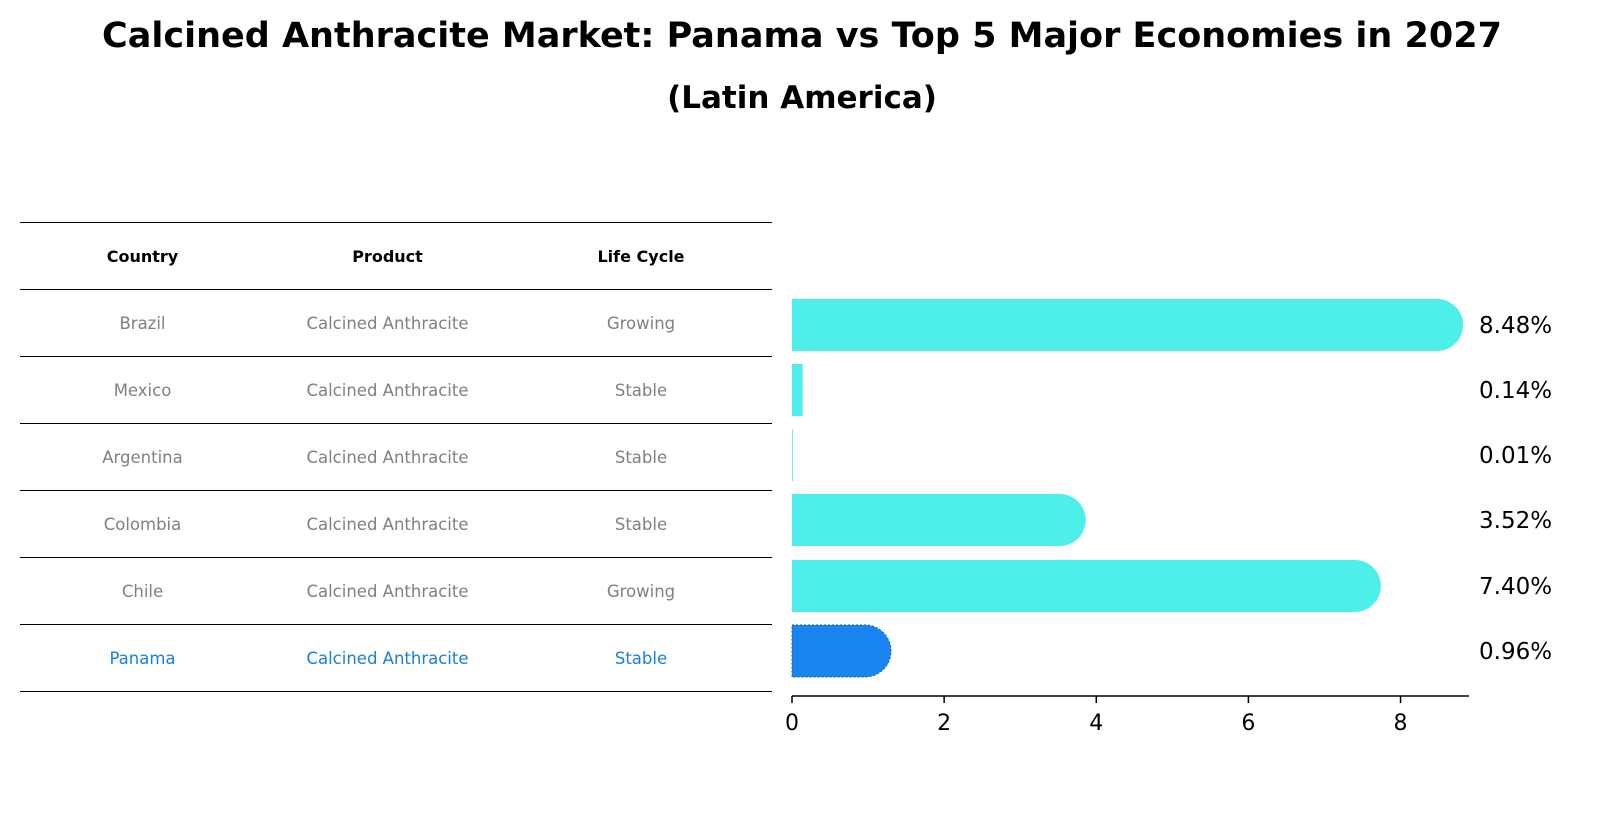  Describe the element at coordinates (641, 256) in the screenshot. I see `header-life-cycle: Life Cycle` at that location.